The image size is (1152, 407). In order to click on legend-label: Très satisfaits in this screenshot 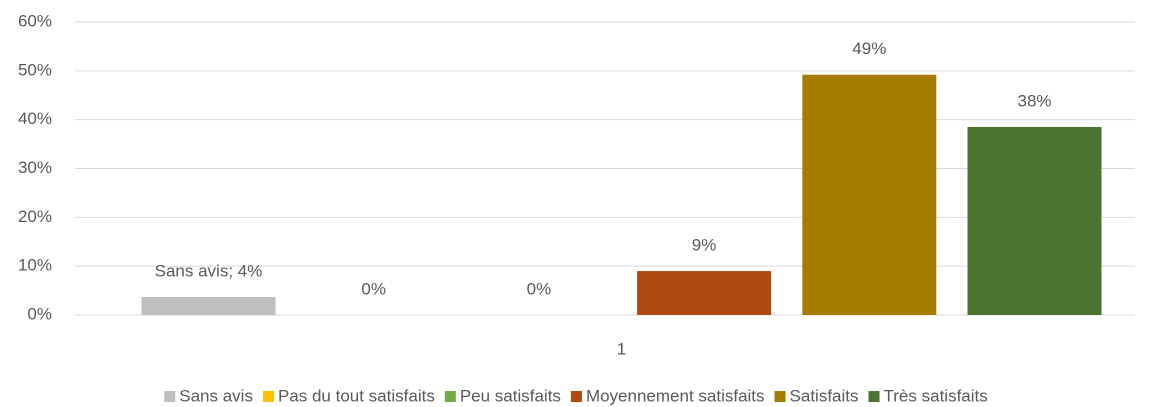, I will do `click(936, 395)`.